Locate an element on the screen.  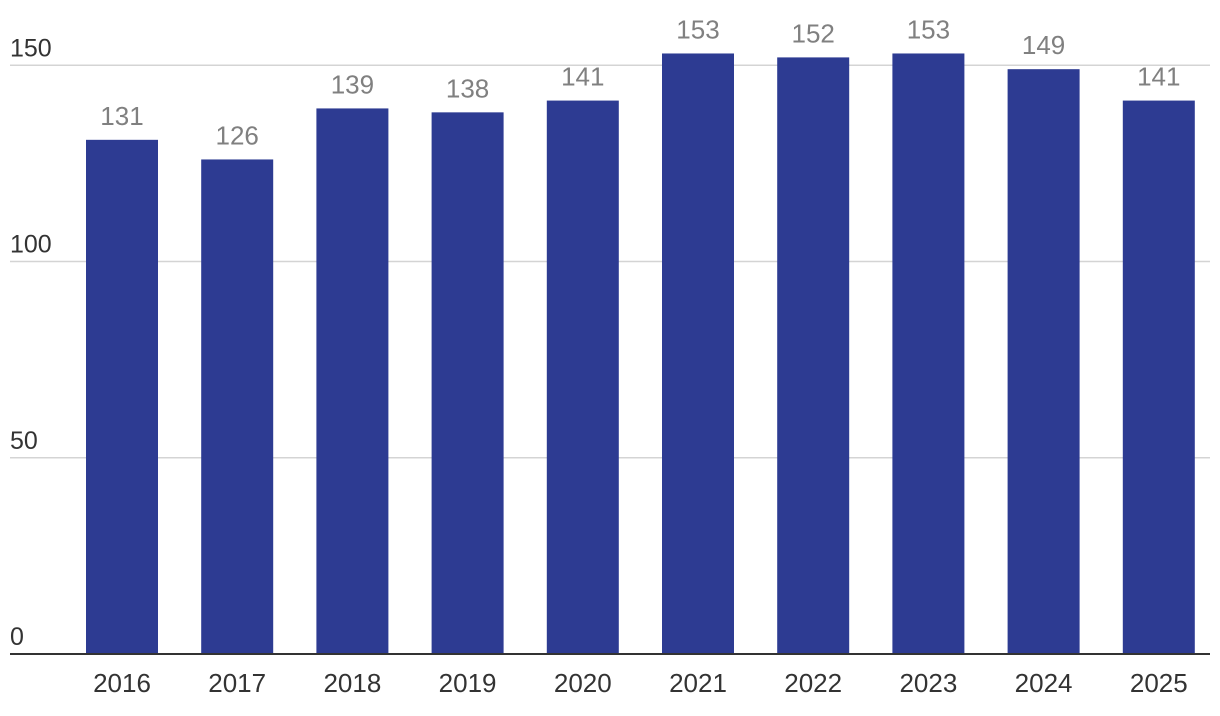
x-tick-label: 2016 is located at coordinates (122, 683).